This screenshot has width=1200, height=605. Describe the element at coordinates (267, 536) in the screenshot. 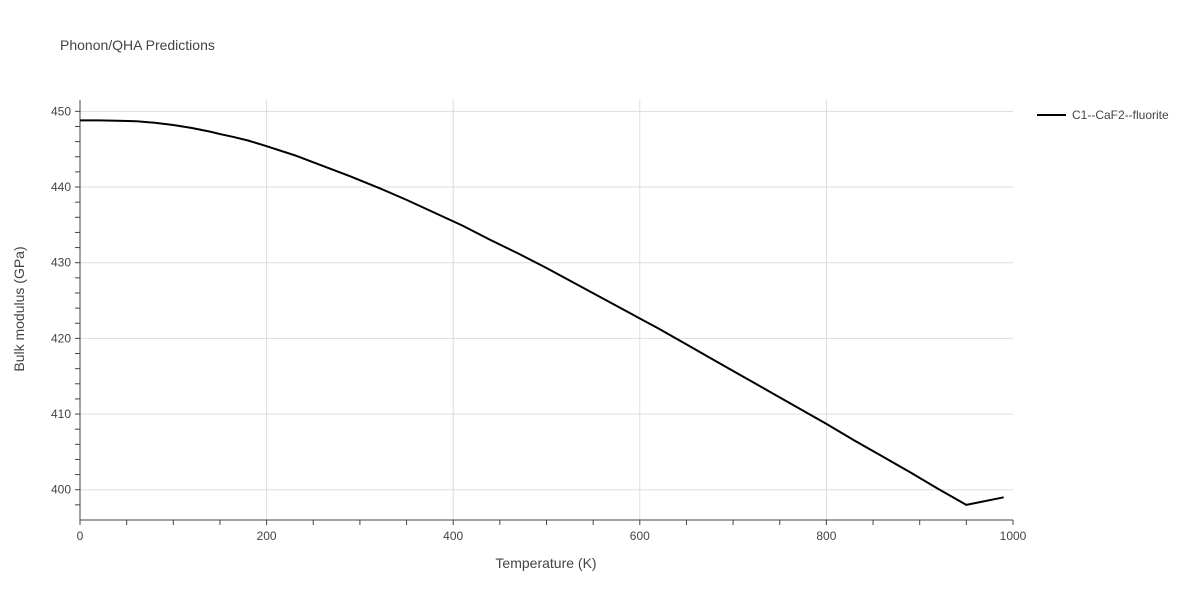

I see `x-tick-label: 200` at that location.